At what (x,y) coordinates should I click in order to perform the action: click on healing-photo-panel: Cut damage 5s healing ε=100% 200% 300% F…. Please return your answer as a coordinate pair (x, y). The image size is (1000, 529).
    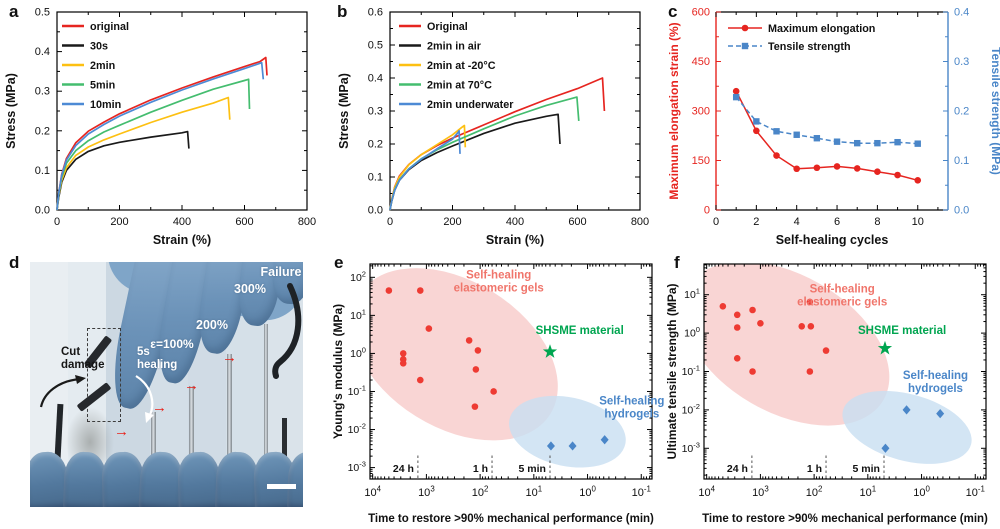
    Looking at the image, I should click on (166, 384).